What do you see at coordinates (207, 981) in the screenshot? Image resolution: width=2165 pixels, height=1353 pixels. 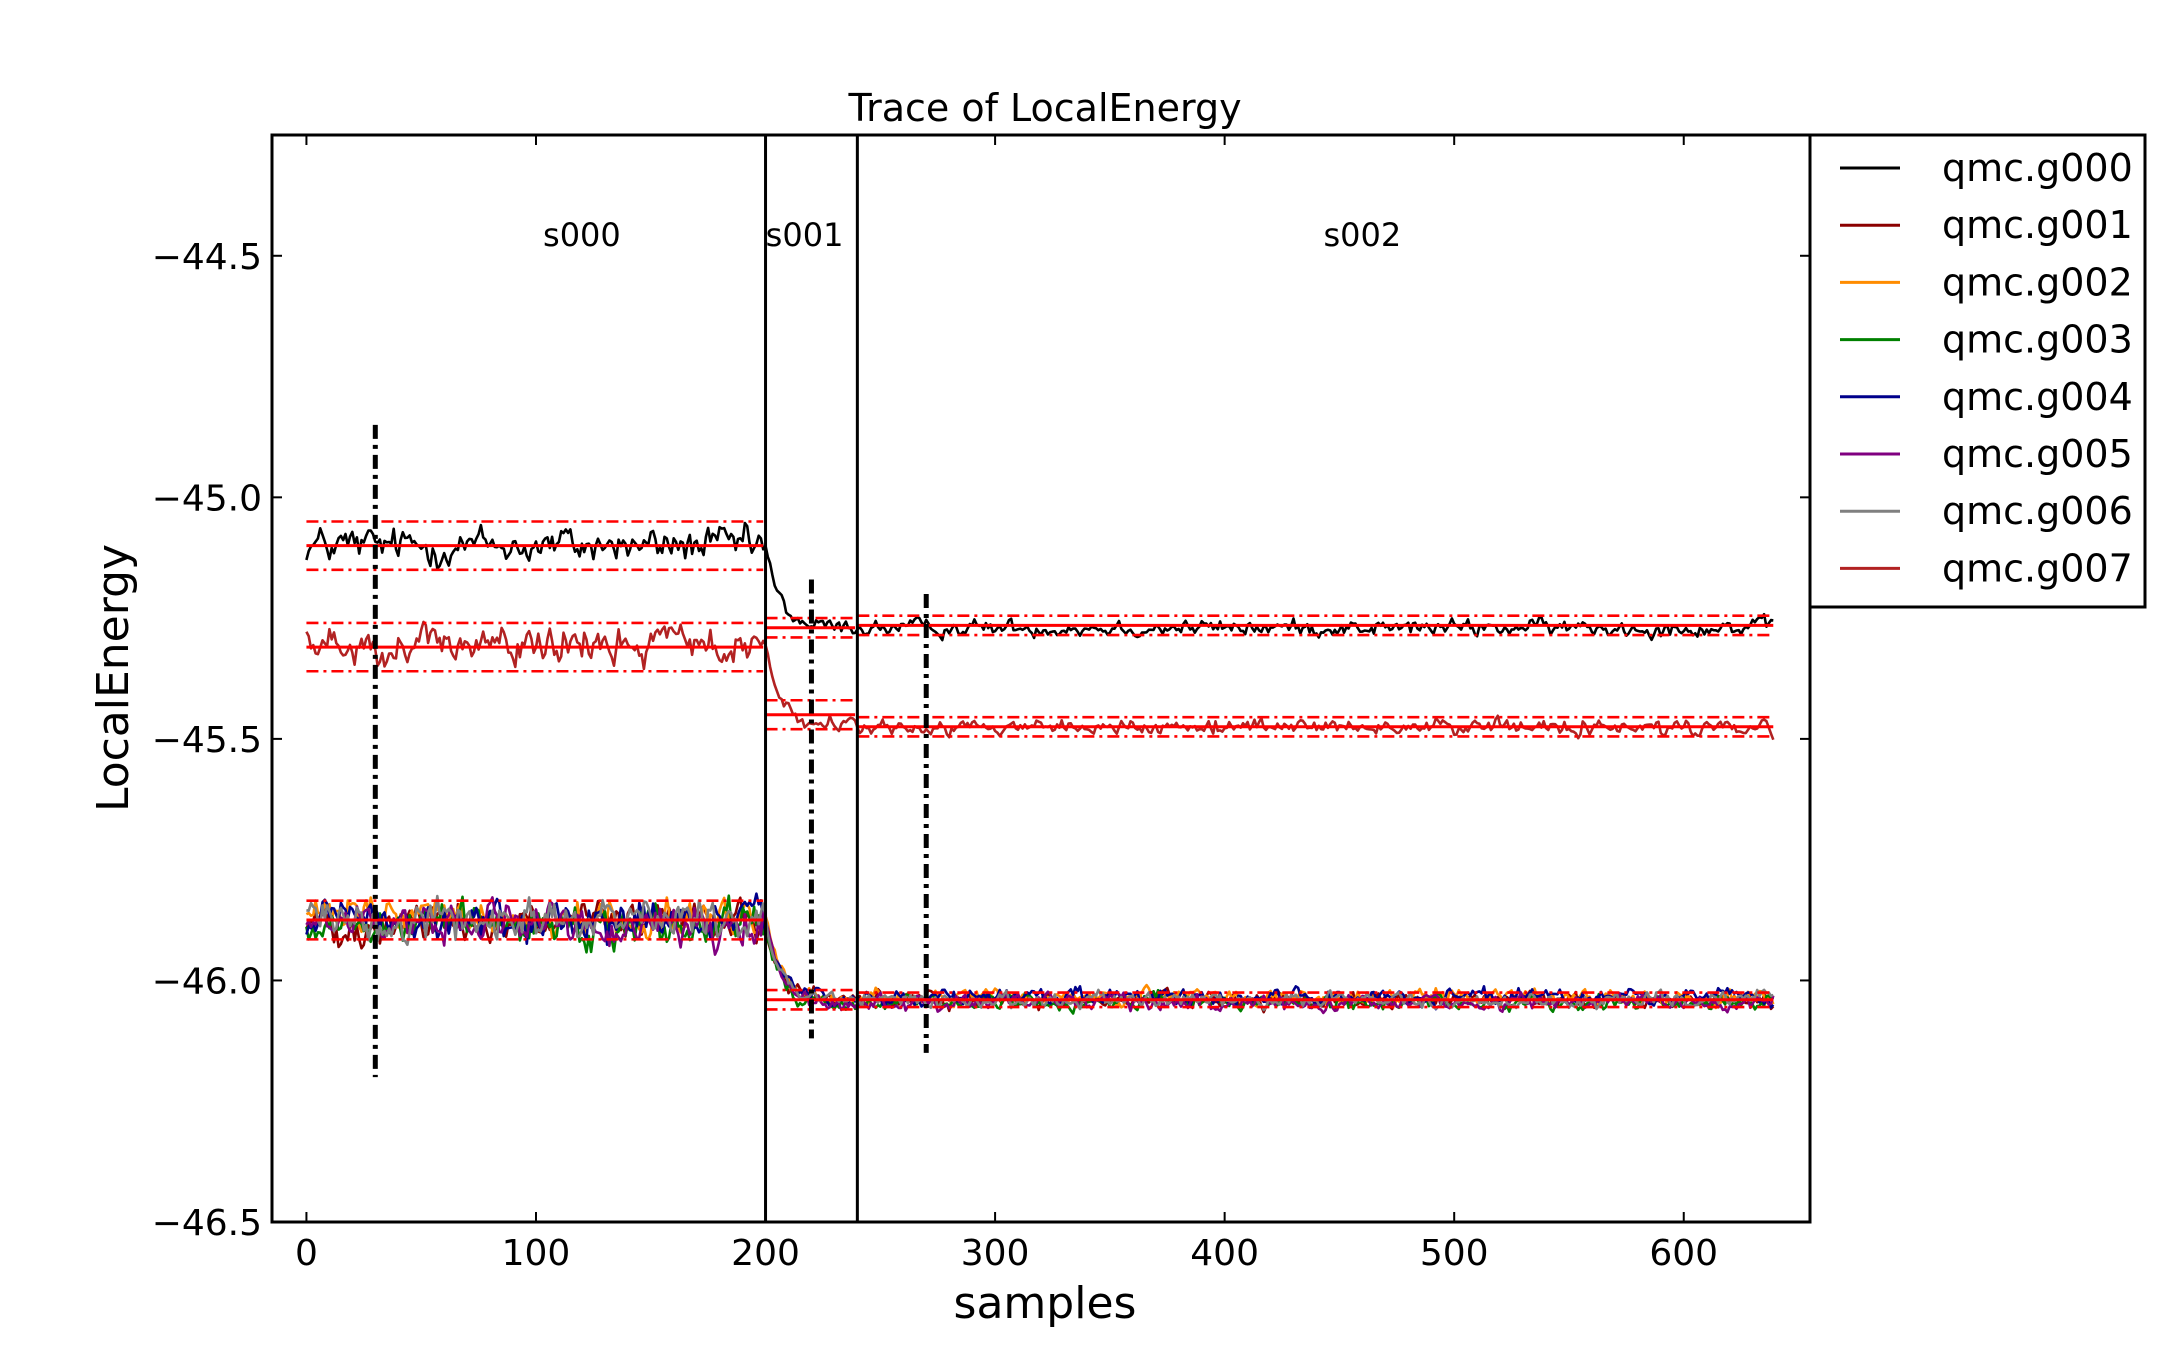 I see `y-tick-label: −46.0` at bounding box center [207, 981].